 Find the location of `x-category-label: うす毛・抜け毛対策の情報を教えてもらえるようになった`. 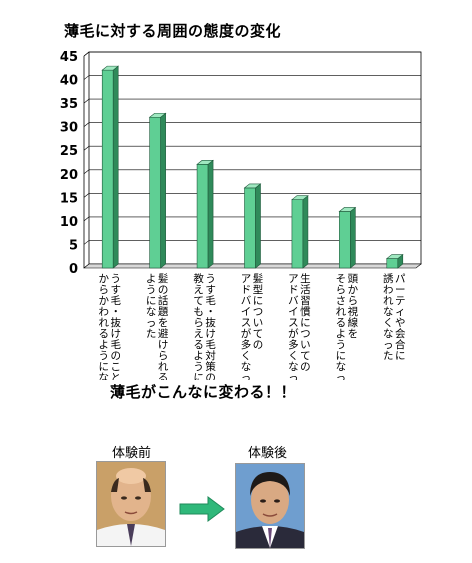

x-category-label: うす毛・抜け毛対策の情報を教えてもらえるようになった is located at coordinates (204, 326).